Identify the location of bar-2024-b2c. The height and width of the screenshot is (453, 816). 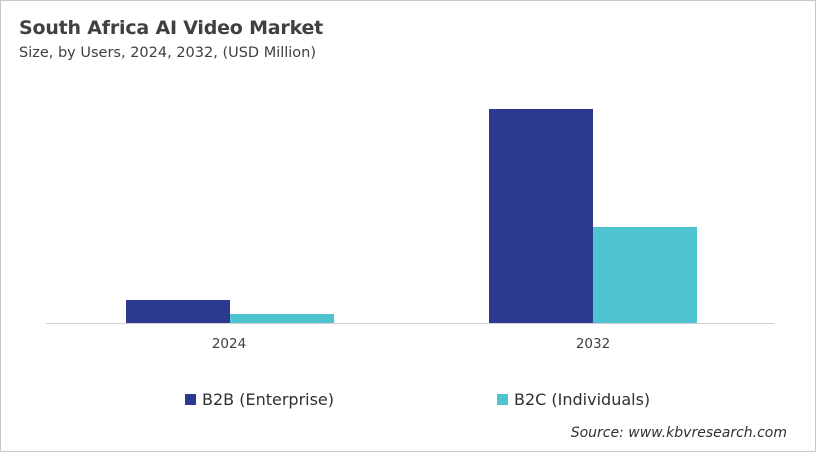
(282, 318).